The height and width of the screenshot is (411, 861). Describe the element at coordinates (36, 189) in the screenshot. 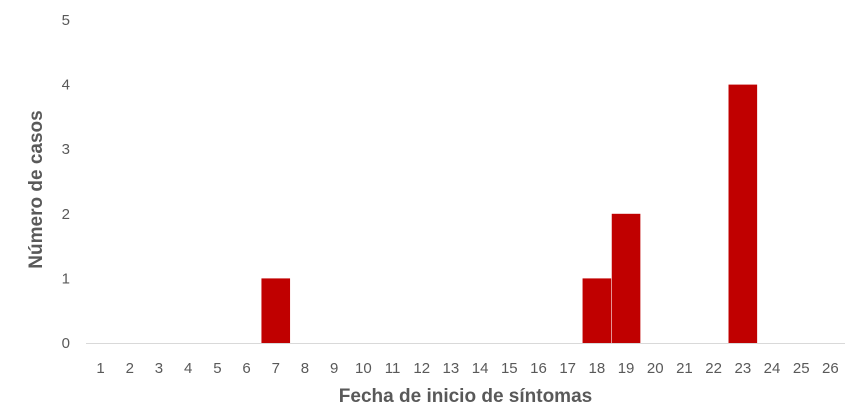

I see `y-axis-title: Número de casos` at that location.